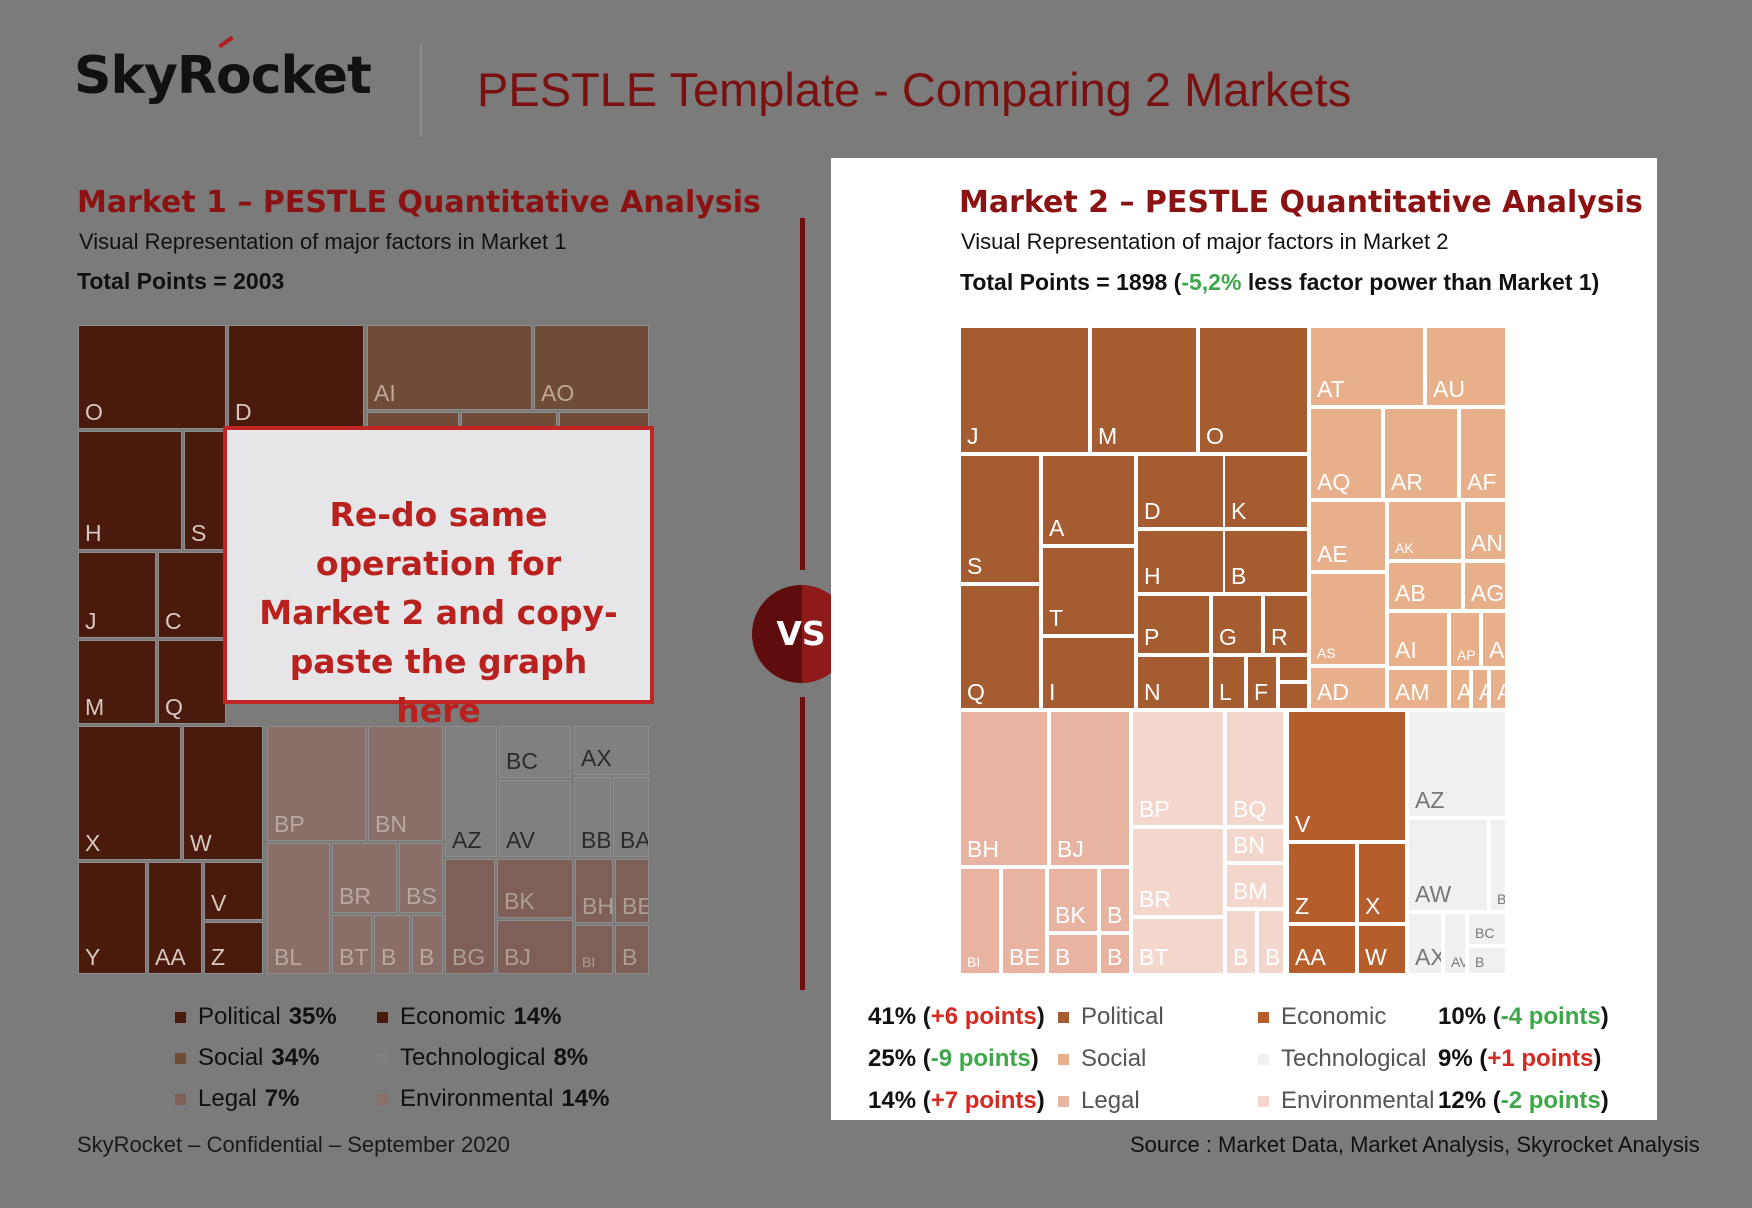  I want to click on market1-tile: BT, so click(352, 944).